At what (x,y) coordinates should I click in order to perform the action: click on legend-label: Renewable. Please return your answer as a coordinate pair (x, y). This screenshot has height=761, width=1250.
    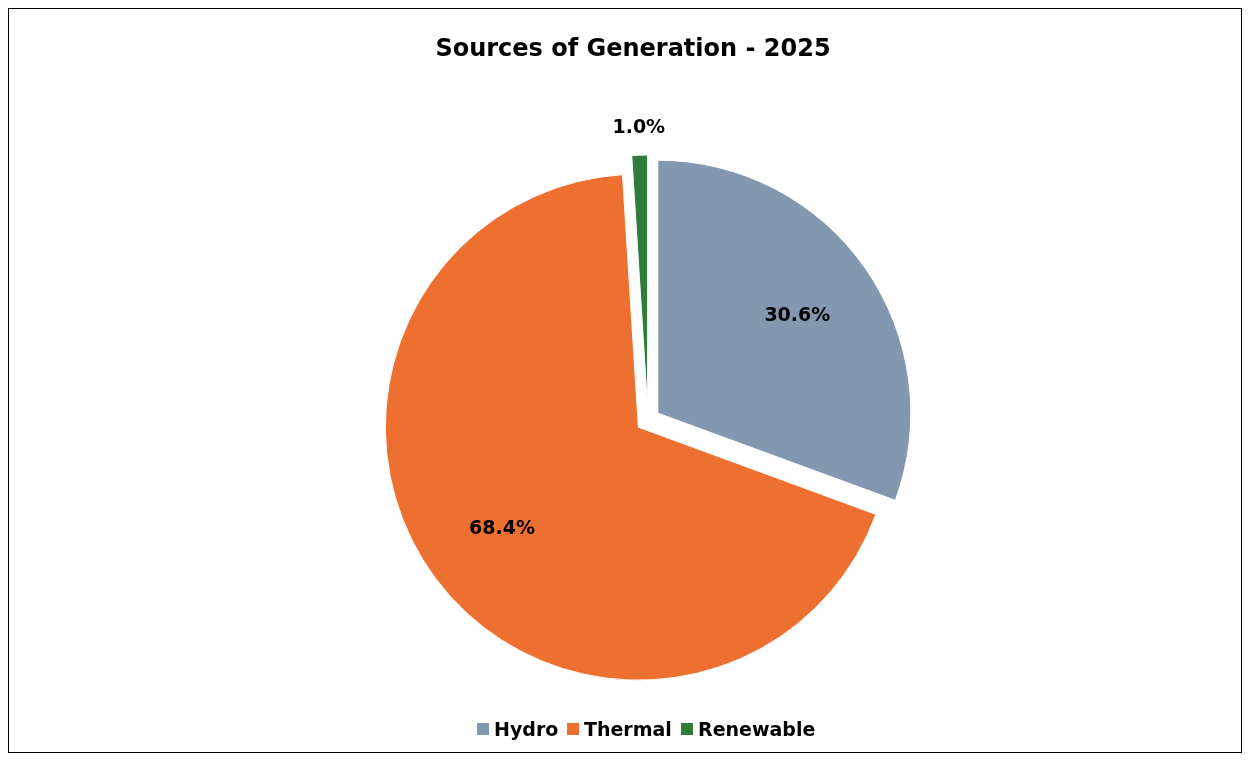
    Looking at the image, I should click on (757, 728).